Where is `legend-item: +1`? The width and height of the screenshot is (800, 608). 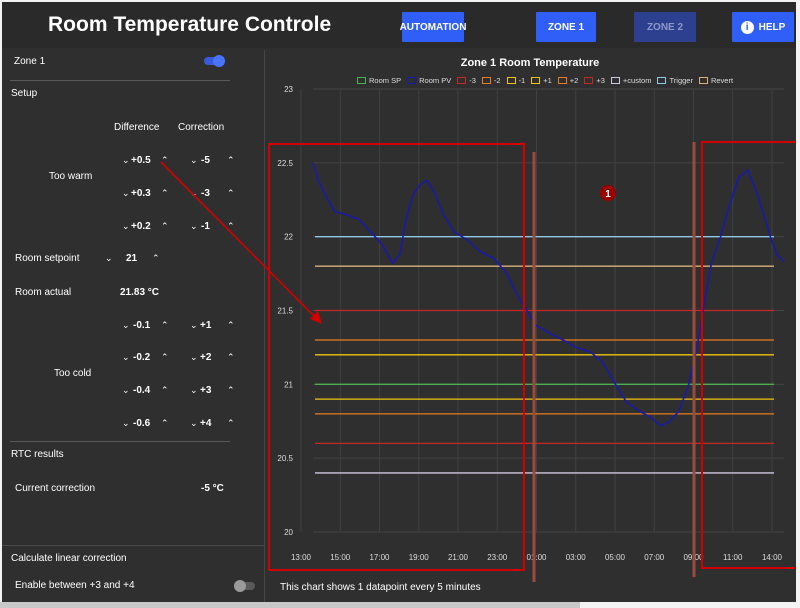
legend-item: +1 is located at coordinates (541, 80).